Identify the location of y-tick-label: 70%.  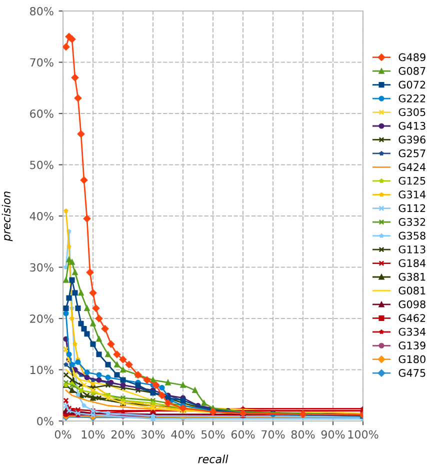
(42, 62).